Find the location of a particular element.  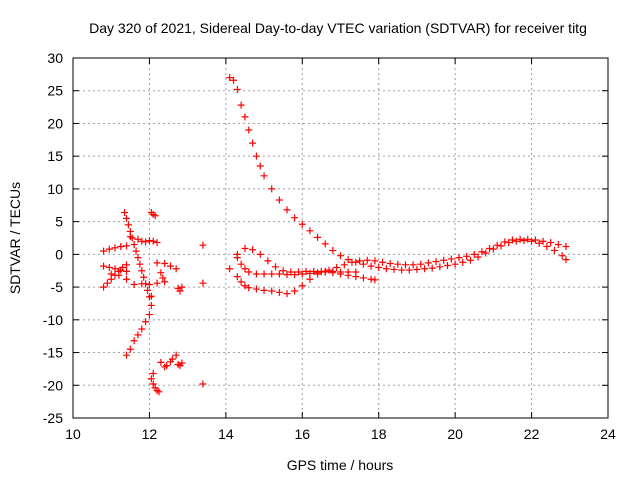

sat-track-early-left-lines is located at coordinates (134, 266).